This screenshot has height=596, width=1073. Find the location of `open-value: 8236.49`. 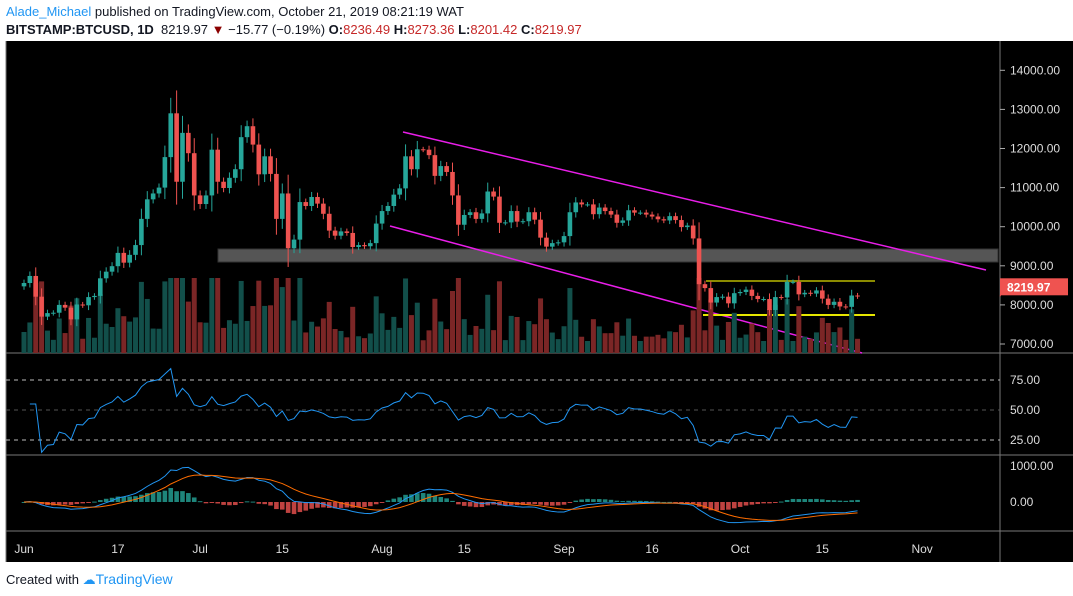

open-value: 8236.49 is located at coordinates (367, 29).